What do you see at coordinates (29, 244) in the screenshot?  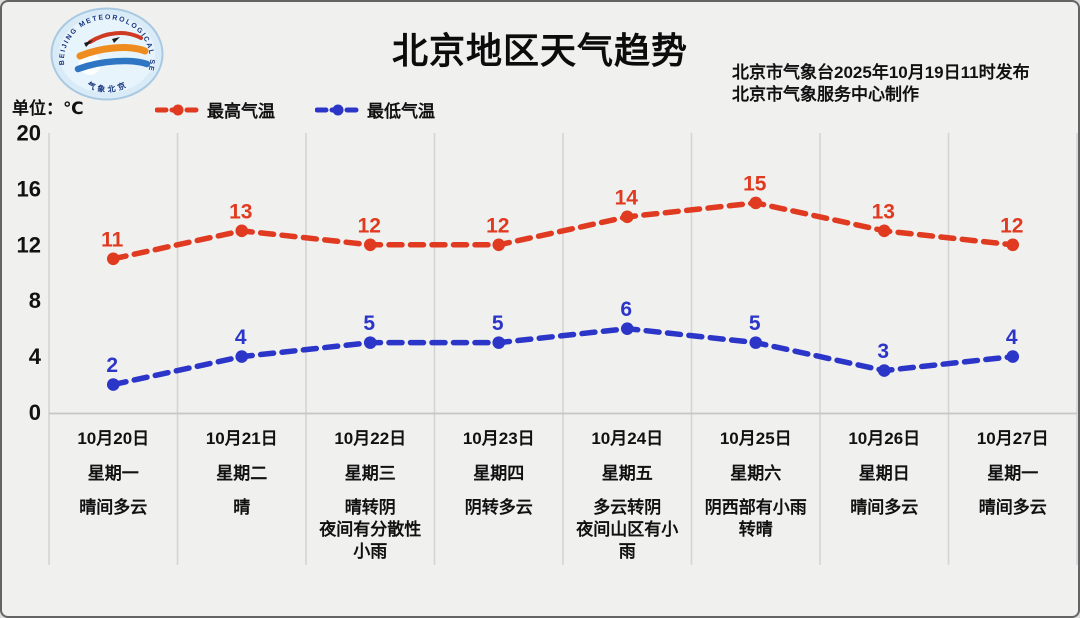 I see `y-tick-label: 12` at bounding box center [29, 244].